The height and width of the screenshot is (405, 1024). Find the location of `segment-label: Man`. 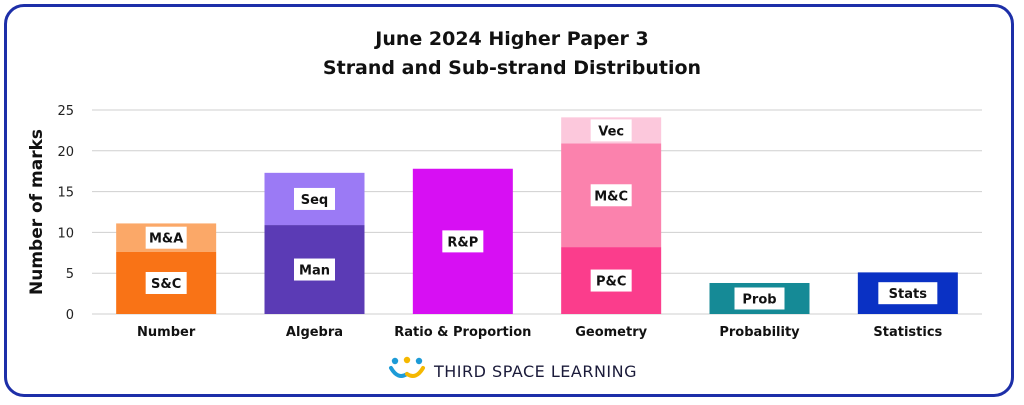

segment-label: Man is located at coordinates (314, 271).